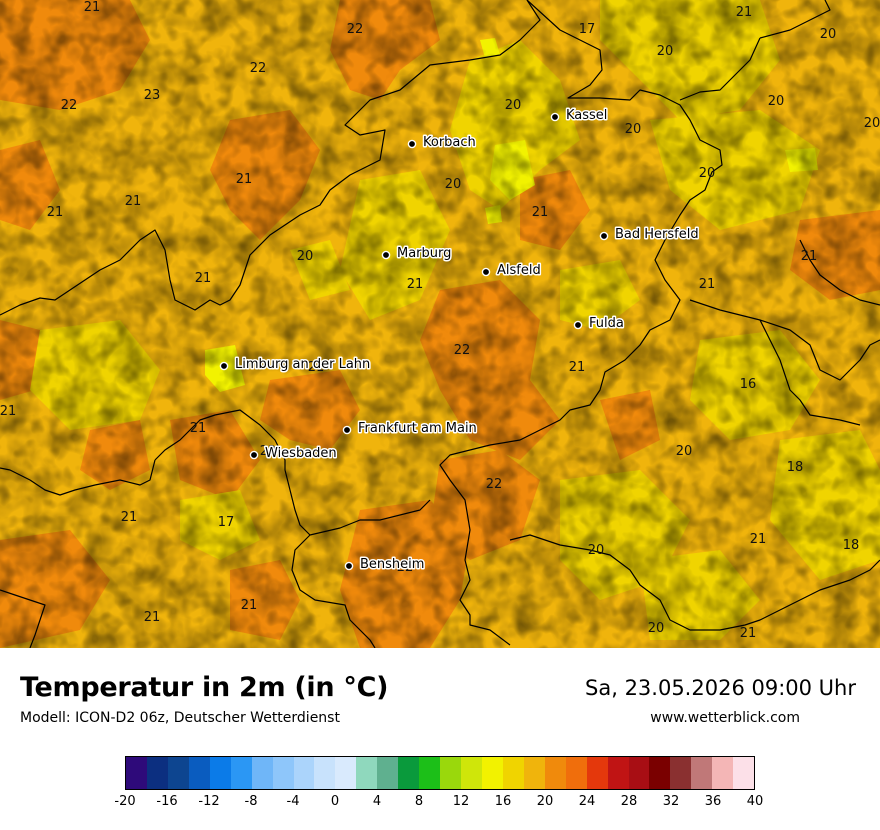  What do you see at coordinates (424, 253) in the screenshot?
I see `city-name: Marburg` at bounding box center [424, 253].